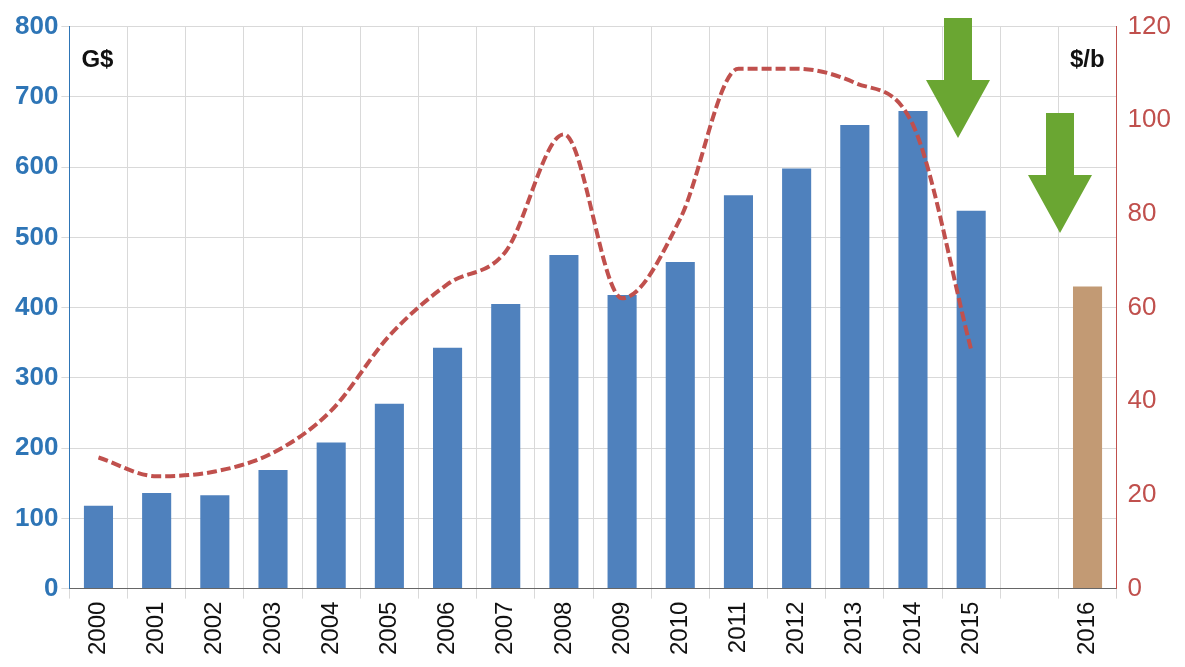 The width and height of the screenshot is (1185, 667). Describe the element at coordinates (213, 628) in the screenshot. I see `x-tick-label: 2002` at that location.